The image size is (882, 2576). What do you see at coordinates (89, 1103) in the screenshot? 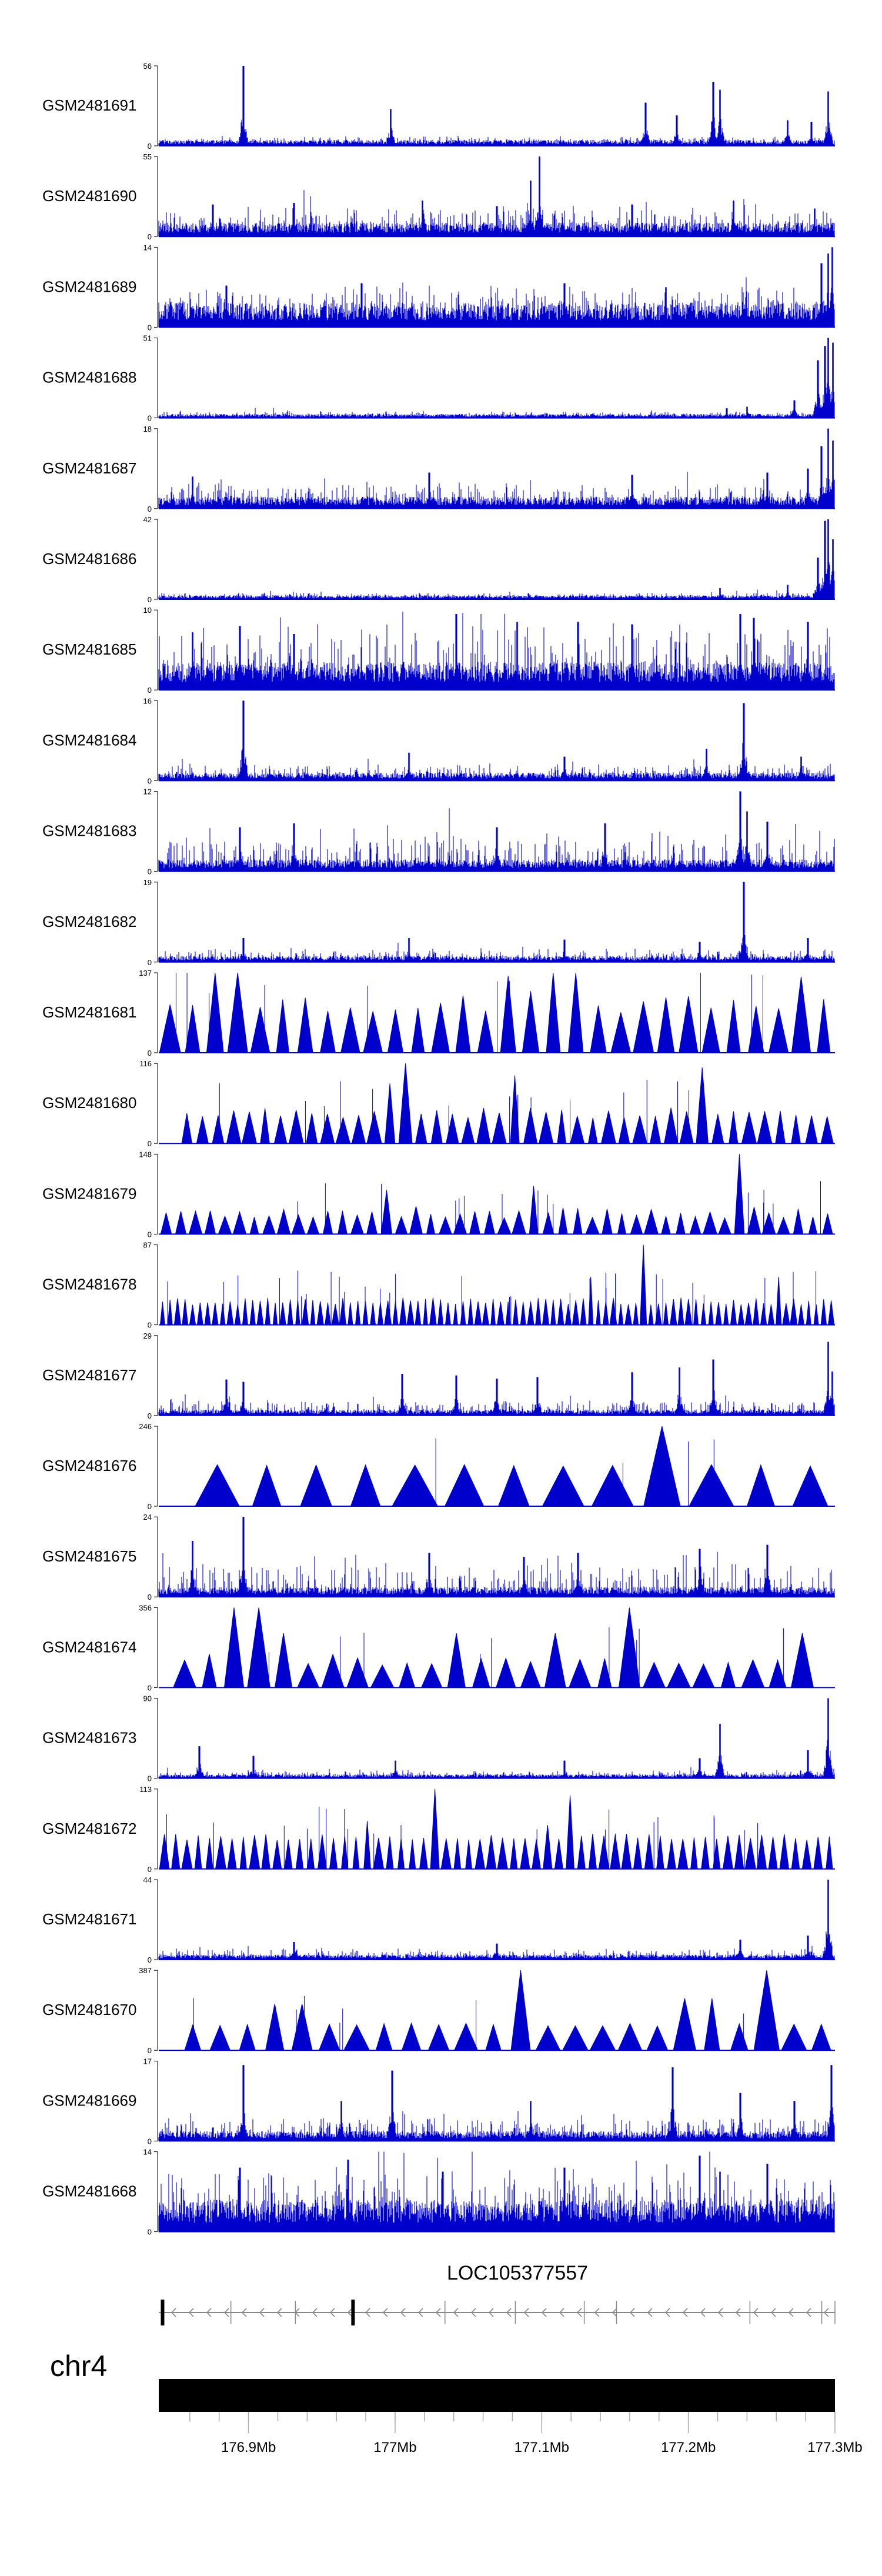
I see `track-label: GSM2481680` at bounding box center [89, 1103].